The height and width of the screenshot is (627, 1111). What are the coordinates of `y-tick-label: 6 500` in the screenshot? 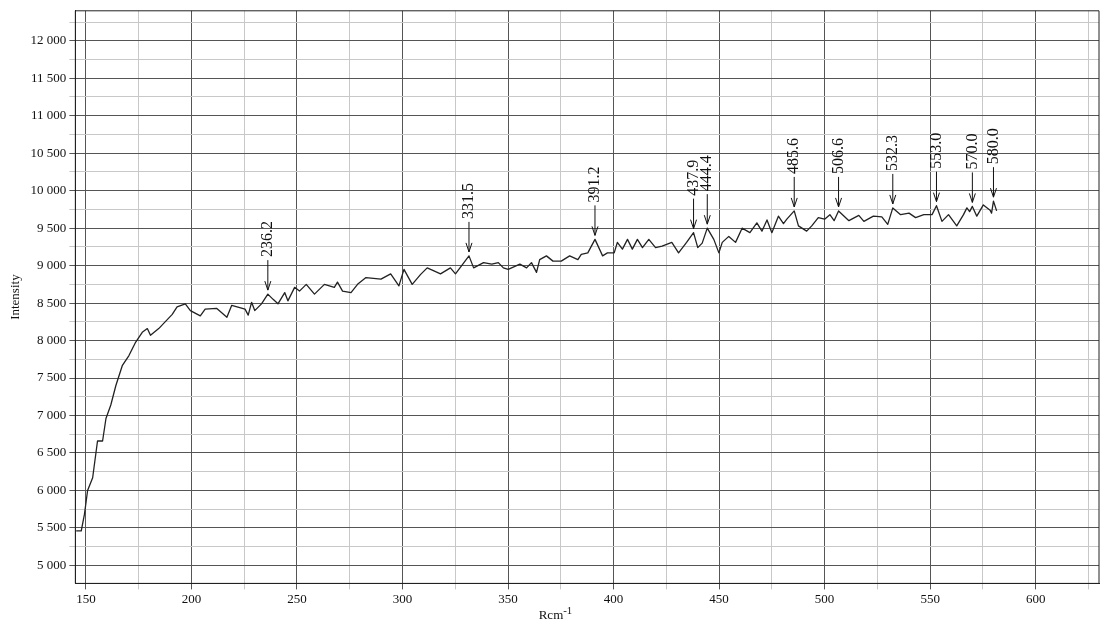 It's located at (52, 452).